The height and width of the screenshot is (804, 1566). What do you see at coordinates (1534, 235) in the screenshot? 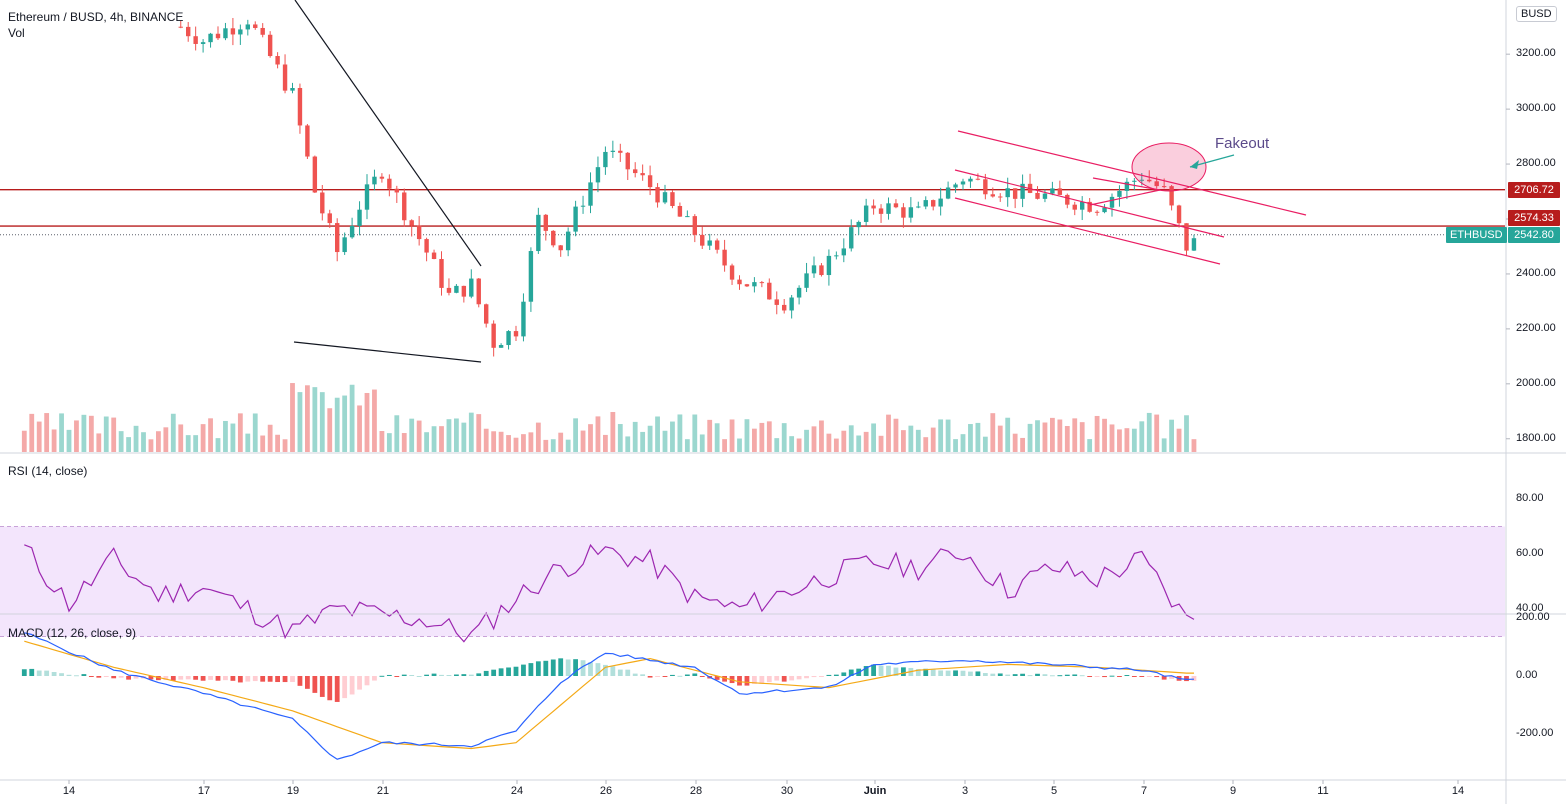
I see `current-price-tag: 2542.80` at bounding box center [1534, 235].